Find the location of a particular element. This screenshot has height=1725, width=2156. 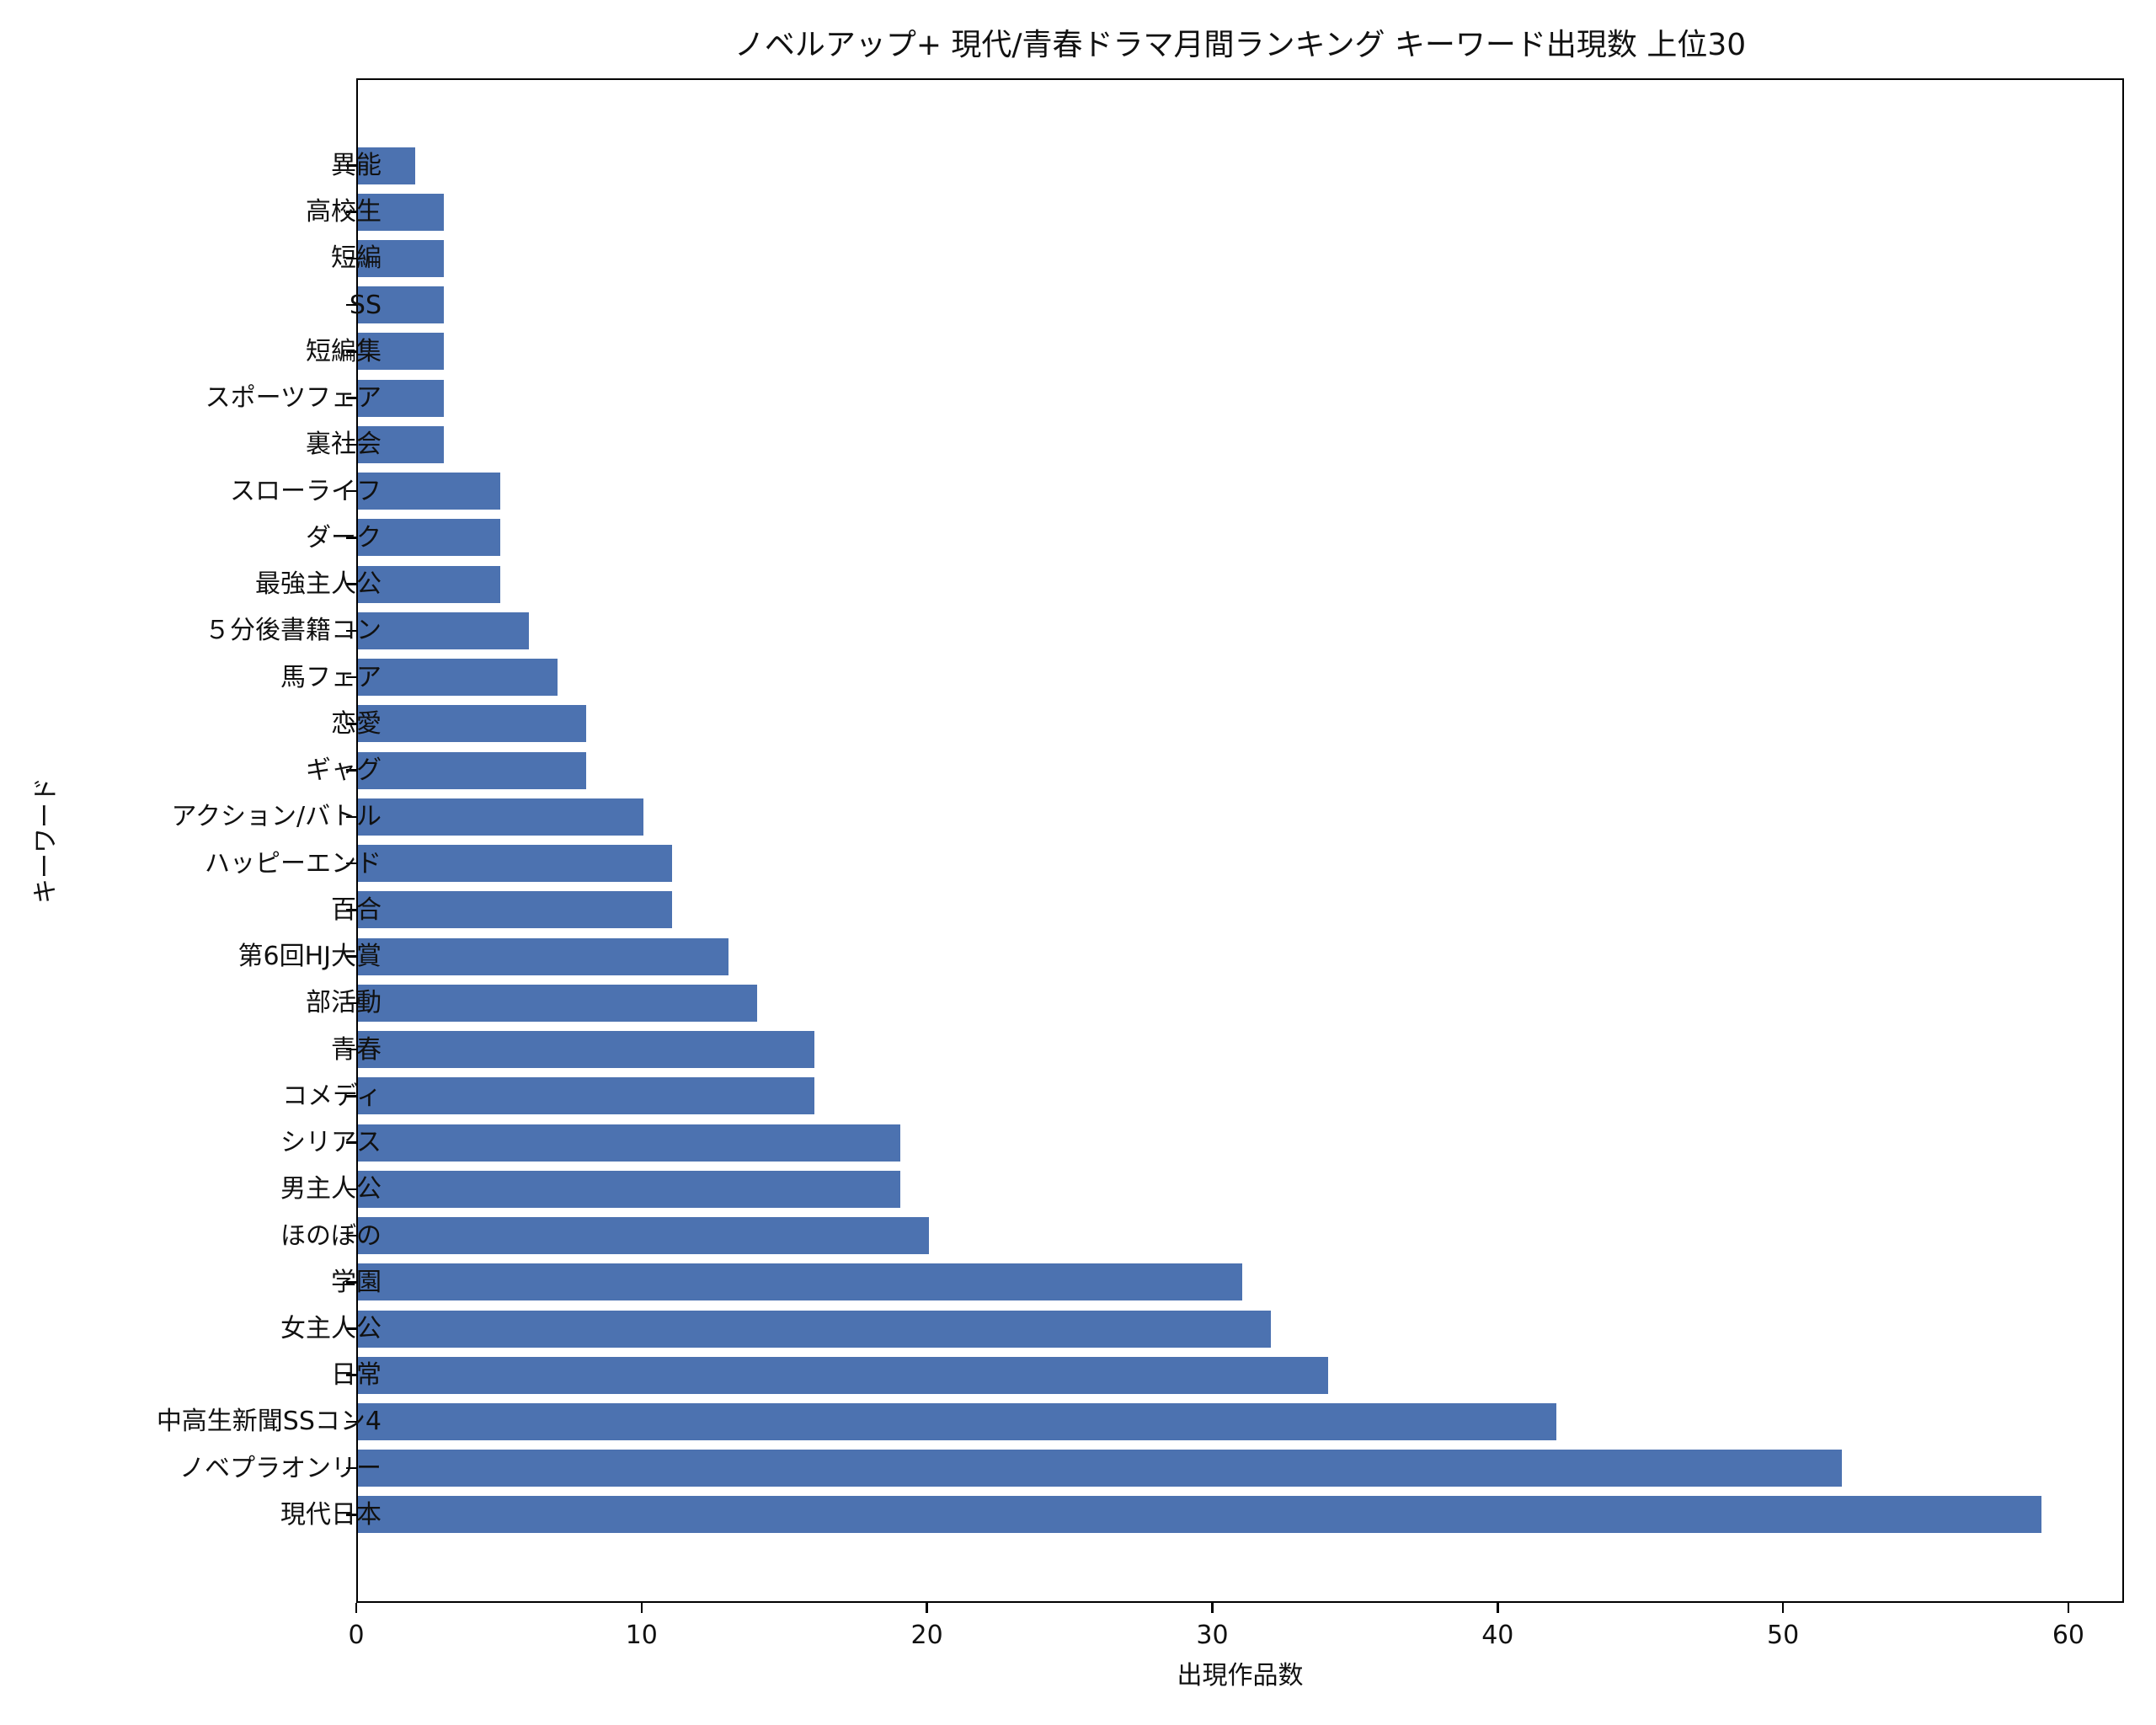

y-tick-label: ノベプラオンリー is located at coordinates (280, 1468).